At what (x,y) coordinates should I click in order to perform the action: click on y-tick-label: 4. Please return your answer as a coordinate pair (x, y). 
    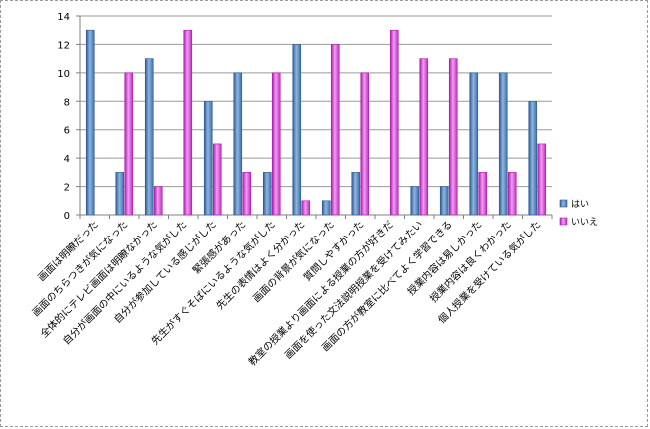
    Looking at the image, I should click on (67, 159).